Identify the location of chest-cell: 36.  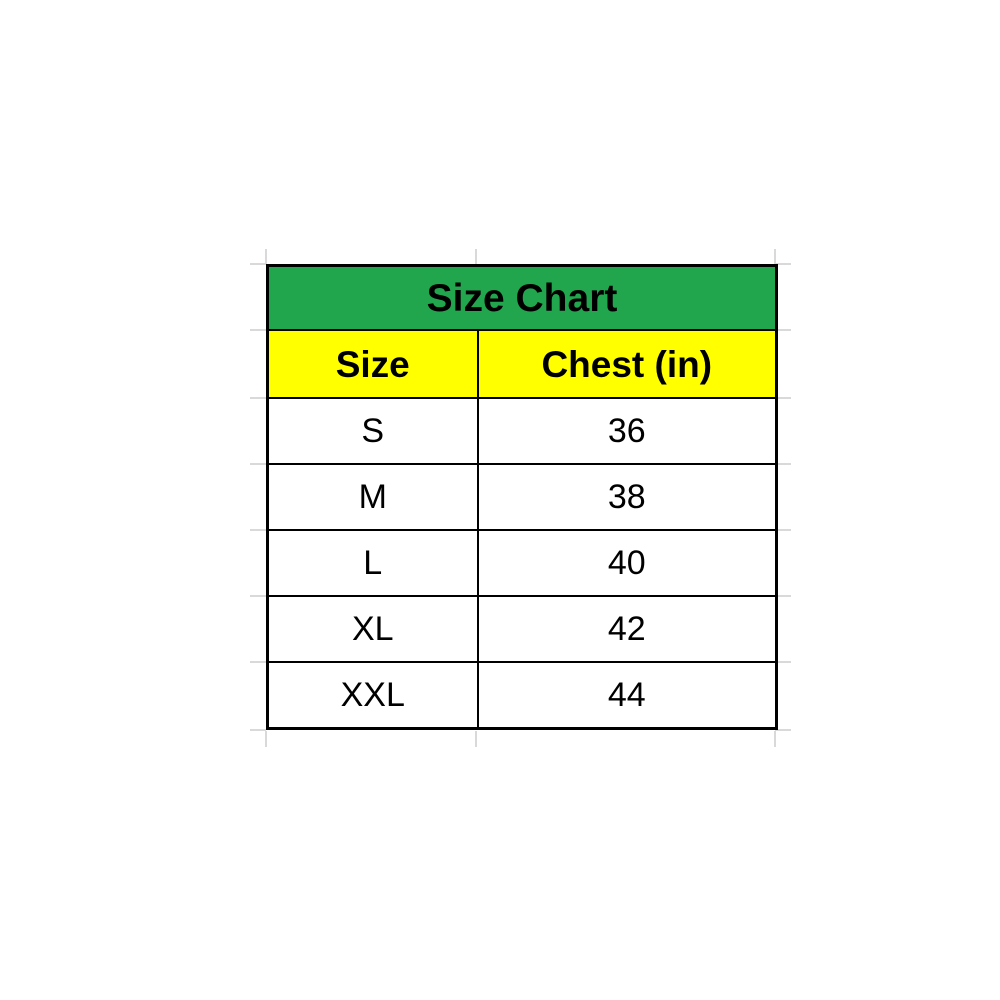
(627, 431).